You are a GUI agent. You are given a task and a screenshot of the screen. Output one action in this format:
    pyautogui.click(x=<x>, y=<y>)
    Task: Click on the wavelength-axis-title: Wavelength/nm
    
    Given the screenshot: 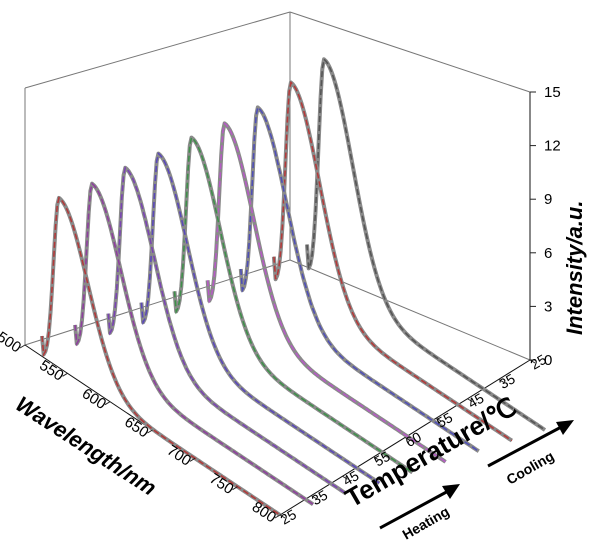 What is the action you would take?
    pyautogui.click(x=86, y=445)
    